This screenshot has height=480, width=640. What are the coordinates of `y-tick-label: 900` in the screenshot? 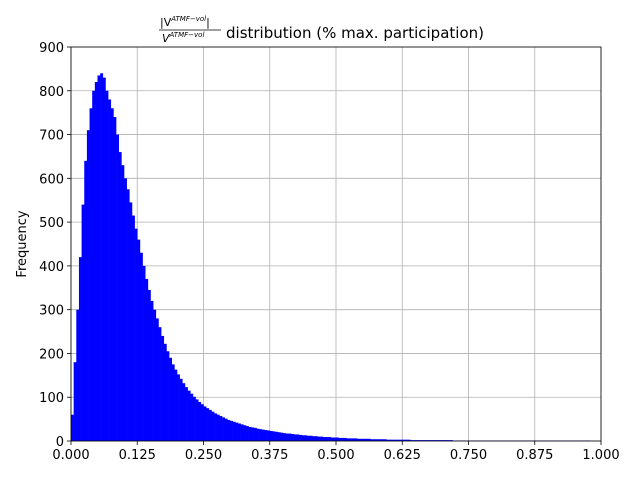 It's located at (51, 48).